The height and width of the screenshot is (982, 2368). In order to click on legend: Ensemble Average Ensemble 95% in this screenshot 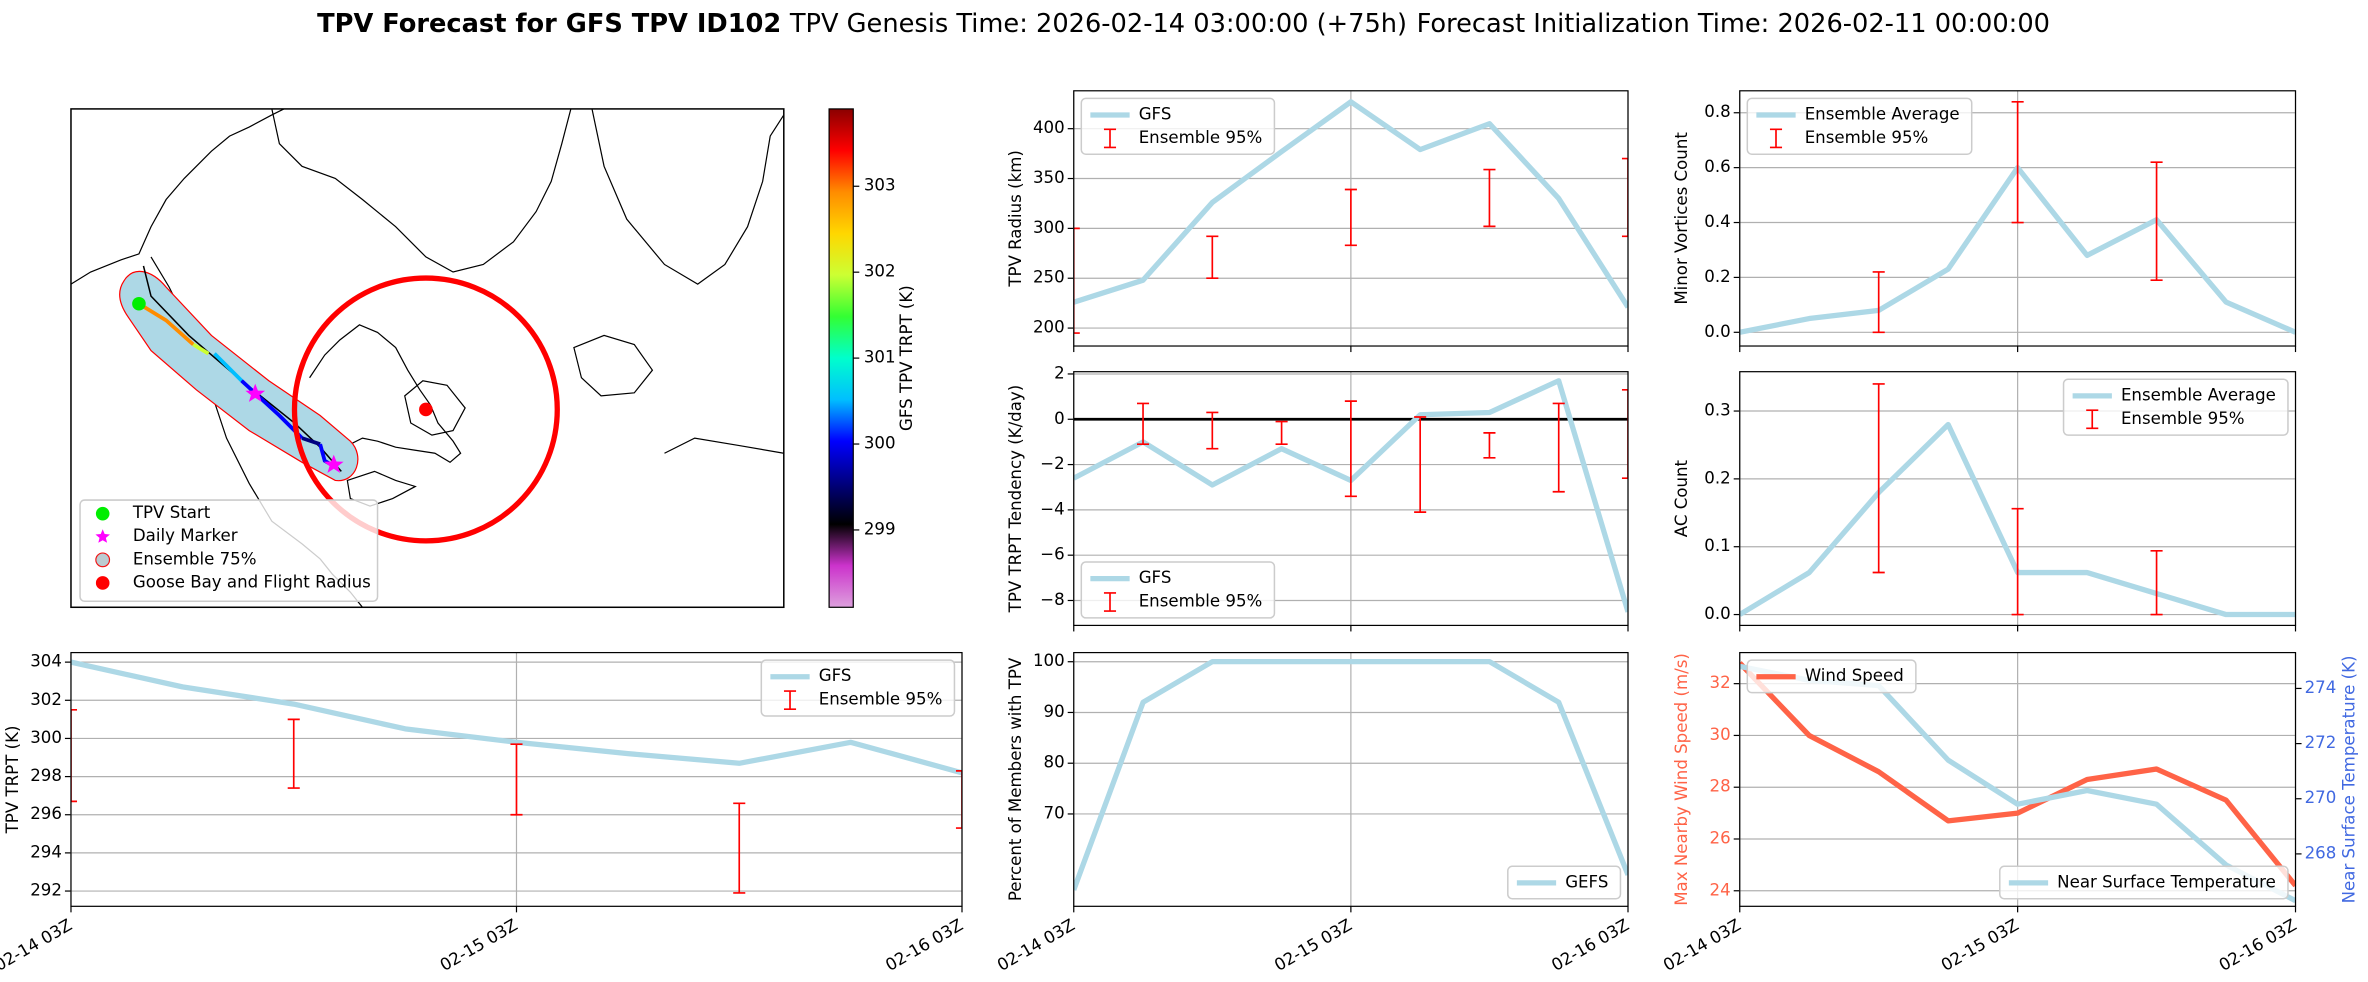, I will do `click(2175, 407)`.